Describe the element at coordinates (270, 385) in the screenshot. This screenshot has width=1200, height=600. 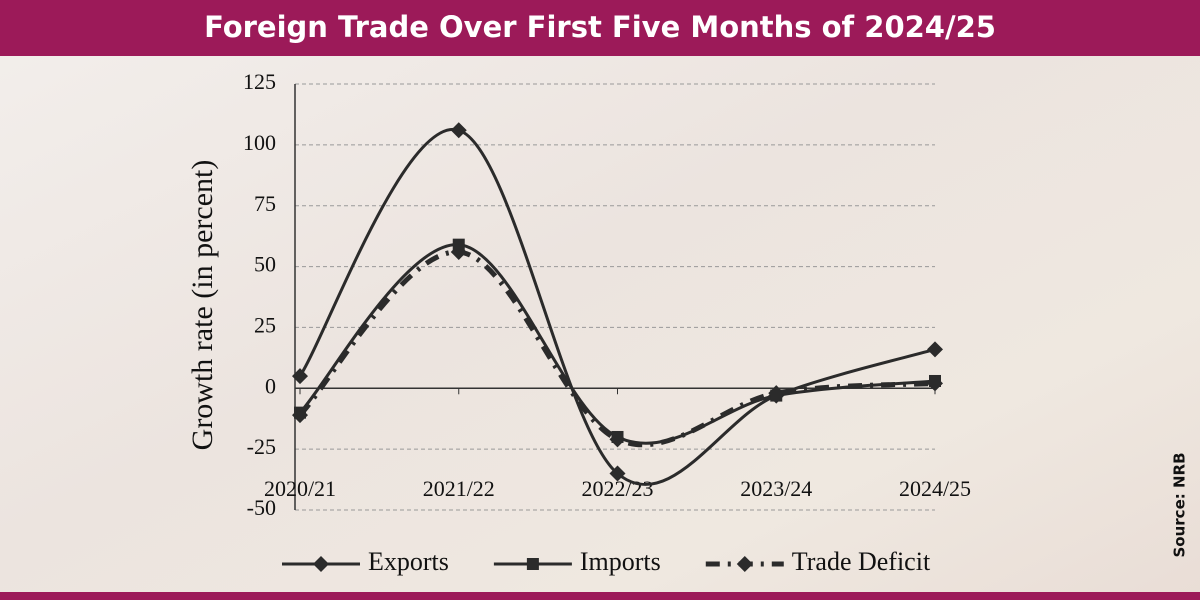
I see `y-tick-label: 0` at that location.